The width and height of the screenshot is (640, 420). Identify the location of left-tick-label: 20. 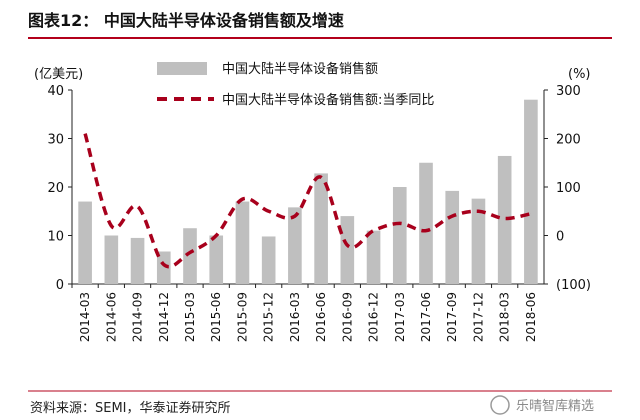
(55, 188).